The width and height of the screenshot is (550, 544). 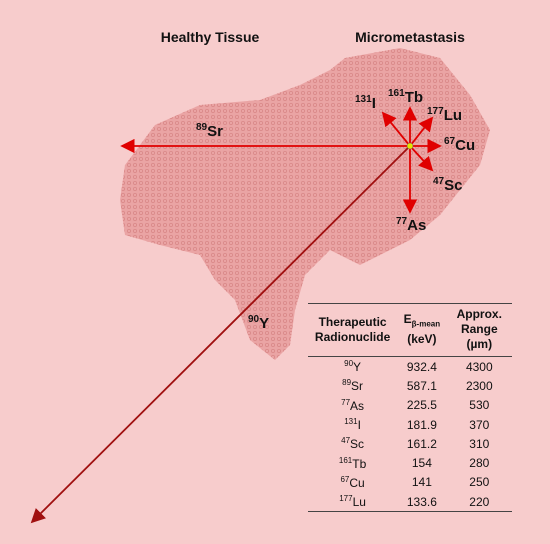 I want to click on nuclide-cell: 47Sc, so click(x=352, y=443).